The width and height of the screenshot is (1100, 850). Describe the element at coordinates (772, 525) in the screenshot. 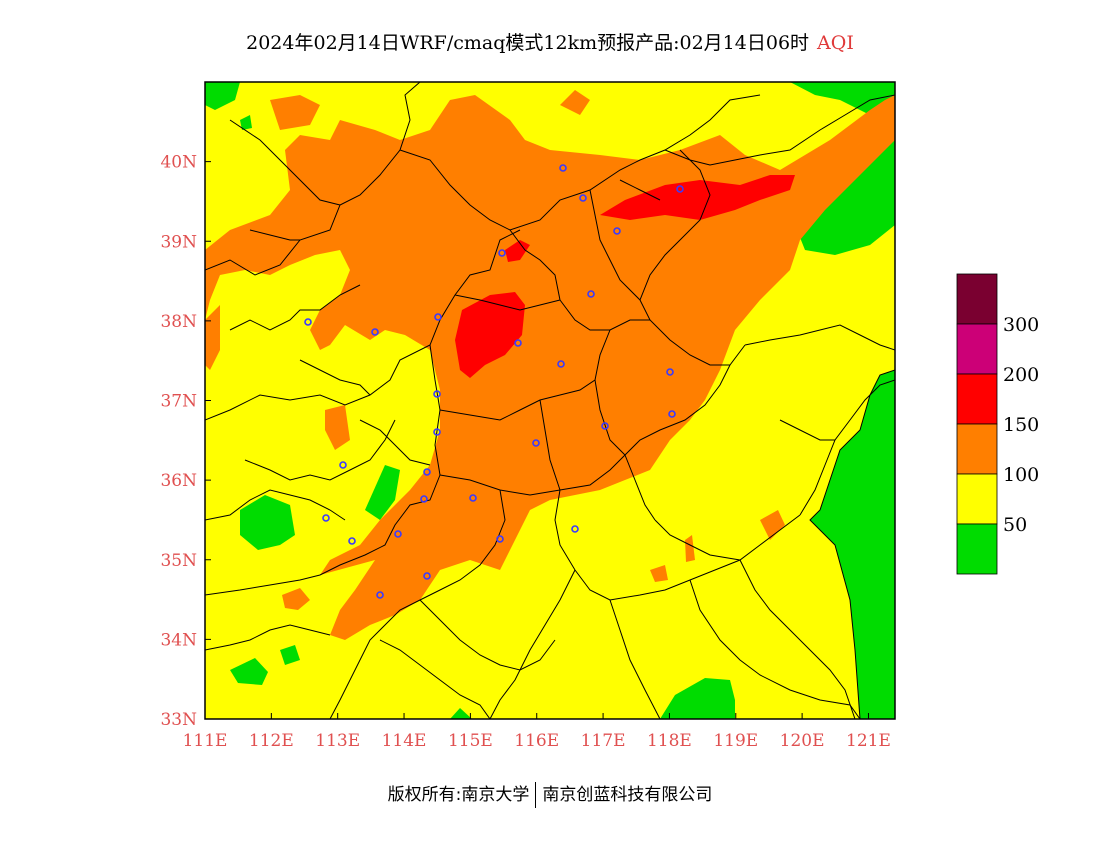

I see `aqi-light-area-east` at that location.